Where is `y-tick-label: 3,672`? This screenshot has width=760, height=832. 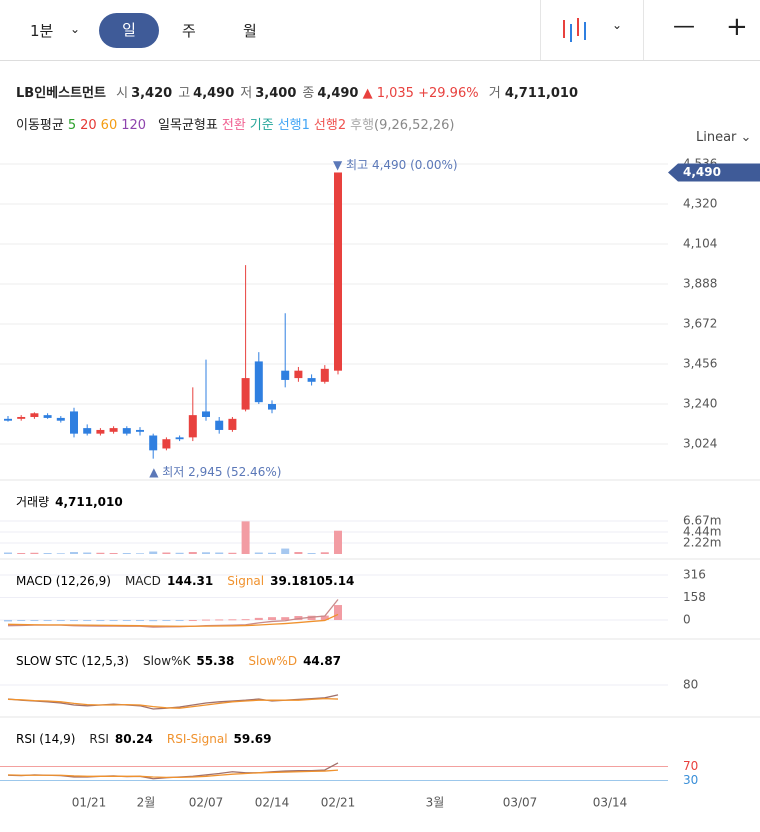 y-tick-label: 3,672 is located at coordinates (700, 323).